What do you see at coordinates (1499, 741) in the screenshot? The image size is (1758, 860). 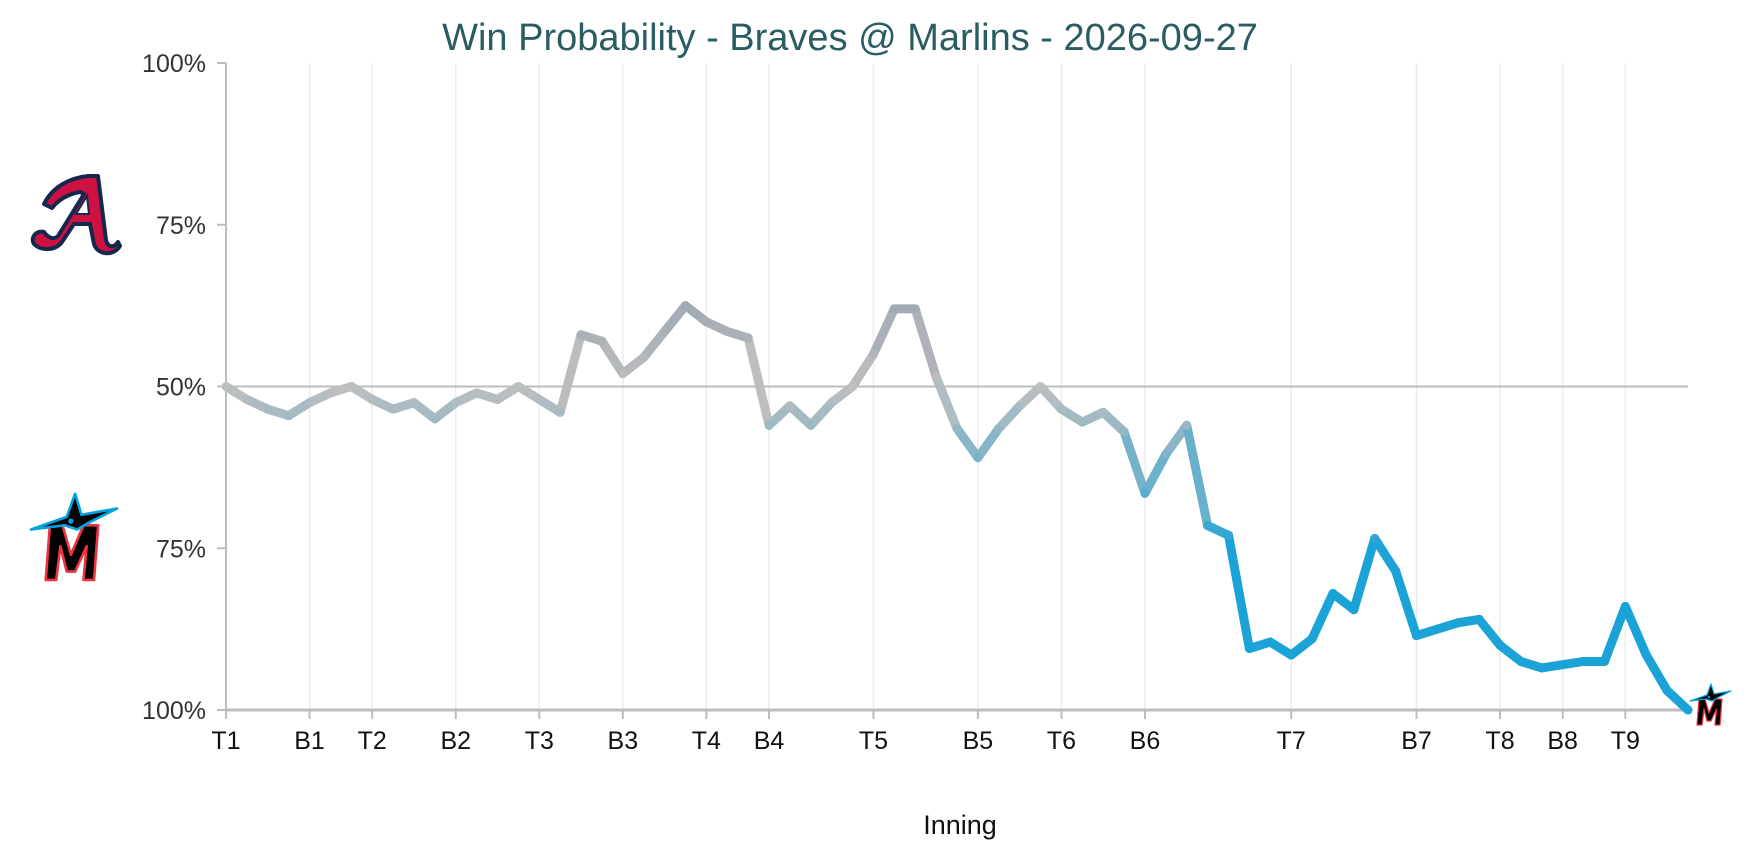 I see `x-tick-label-t8: T8` at bounding box center [1499, 741].